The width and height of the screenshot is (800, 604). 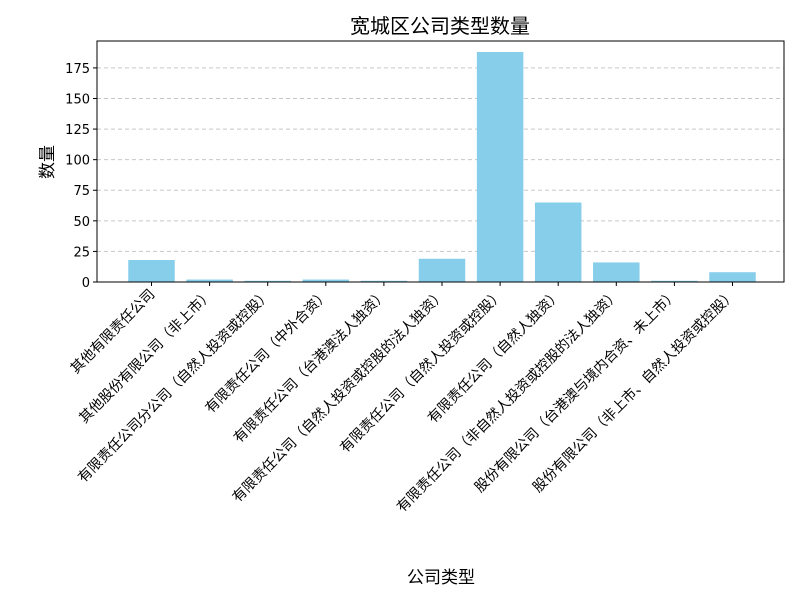 What do you see at coordinates (441, 578) in the screenshot?
I see `x-axis-label: 公司类型` at bounding box center [441, 578].